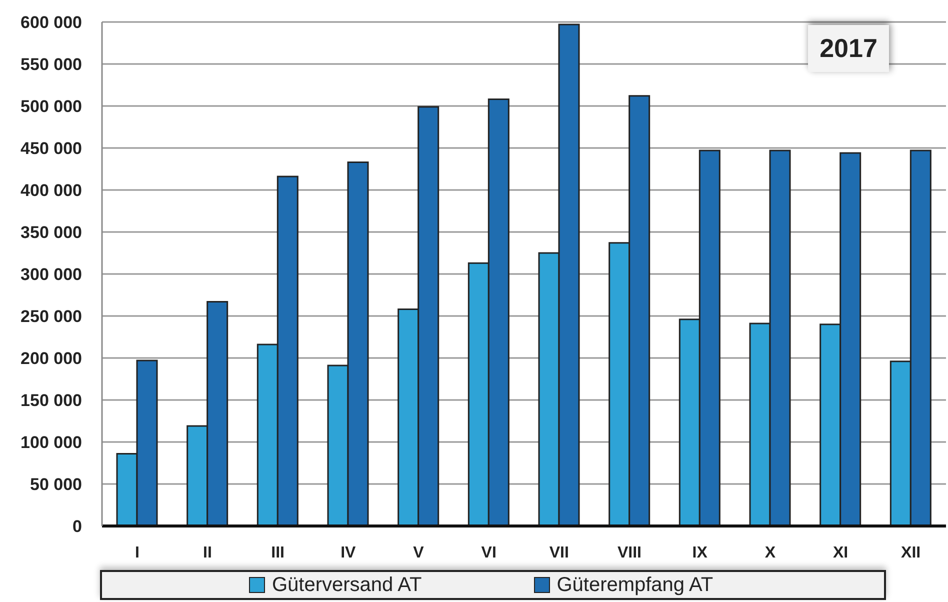 The width and height of the screenshot is (948, 602). Describe the element at coordinates (278, 553) in the screenshot. I see `x-tick-label: III` at that location.